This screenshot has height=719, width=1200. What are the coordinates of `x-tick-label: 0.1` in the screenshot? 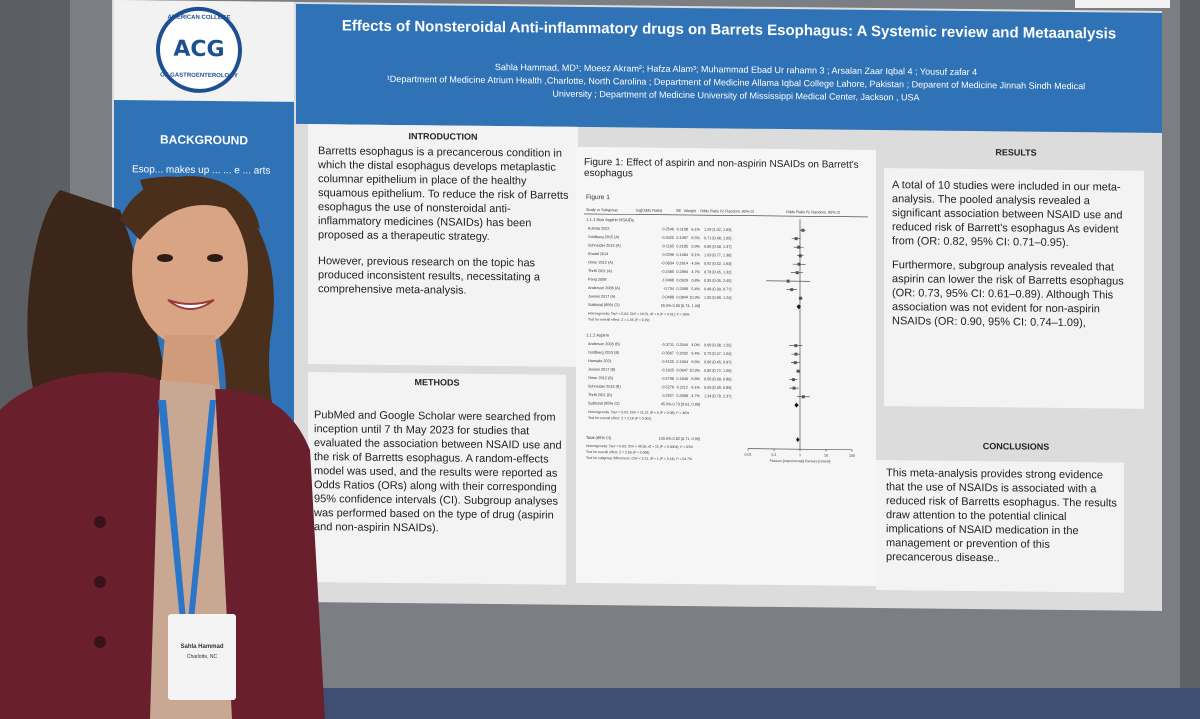 It's located at (774, 455).